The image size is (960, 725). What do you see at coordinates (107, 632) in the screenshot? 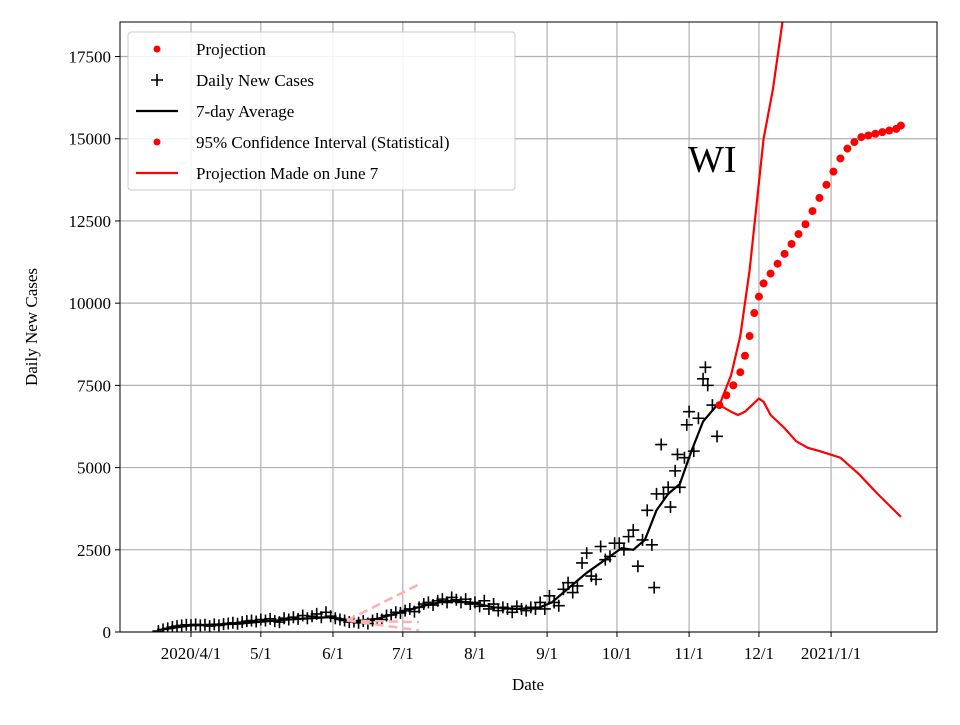
I see `y-tick-label: 0` at bounding box center [107, 632].